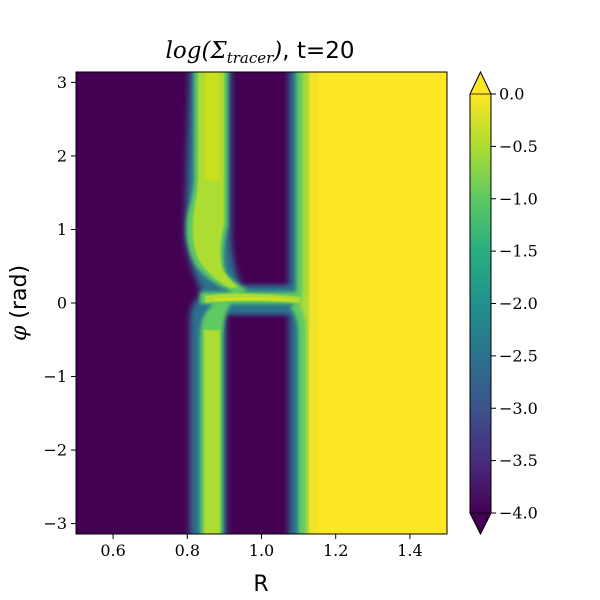 This screenshot has width=600, height=600. What do you see at coordinates (261, 550) in the screenshot?
I see `x-tick-label: 1.0` at bounding box center [261, 550].